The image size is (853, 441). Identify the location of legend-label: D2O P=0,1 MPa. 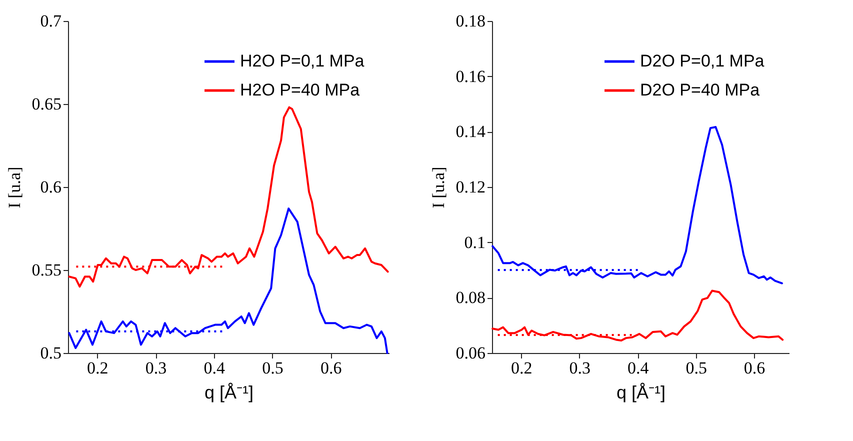
(702, 61).